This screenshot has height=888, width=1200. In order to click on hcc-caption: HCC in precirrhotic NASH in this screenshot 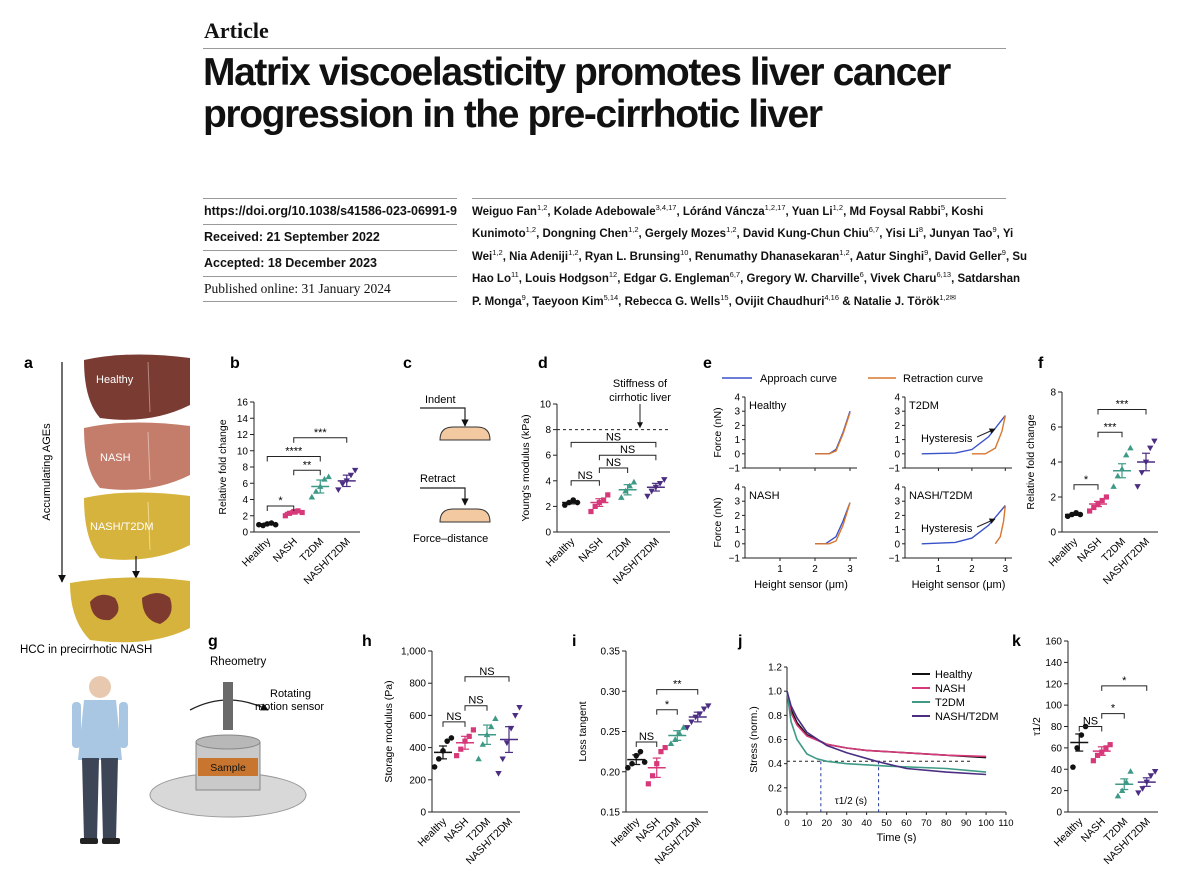, I will do `click(86, 650)`.